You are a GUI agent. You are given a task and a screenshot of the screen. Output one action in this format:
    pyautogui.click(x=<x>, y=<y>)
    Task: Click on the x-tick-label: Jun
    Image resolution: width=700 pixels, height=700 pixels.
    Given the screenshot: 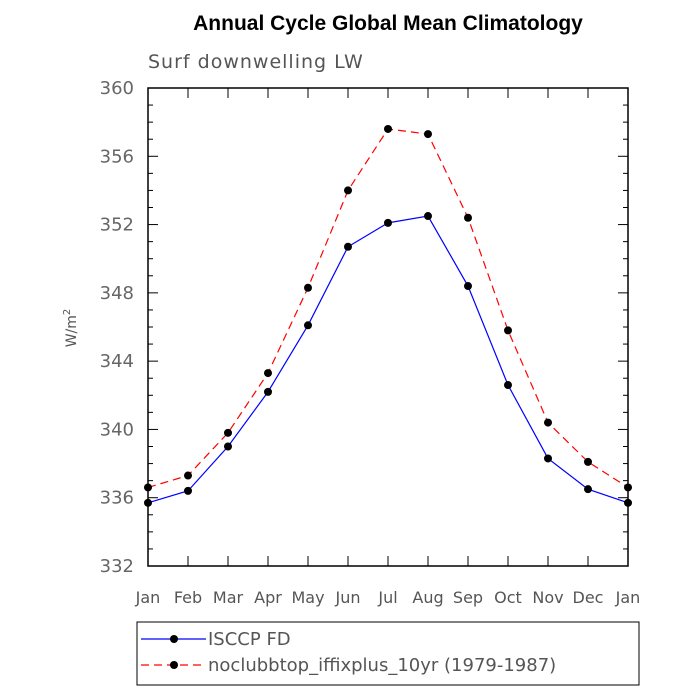 What is the action you would take?
    pyautogui.click(x=348, y=597)
    